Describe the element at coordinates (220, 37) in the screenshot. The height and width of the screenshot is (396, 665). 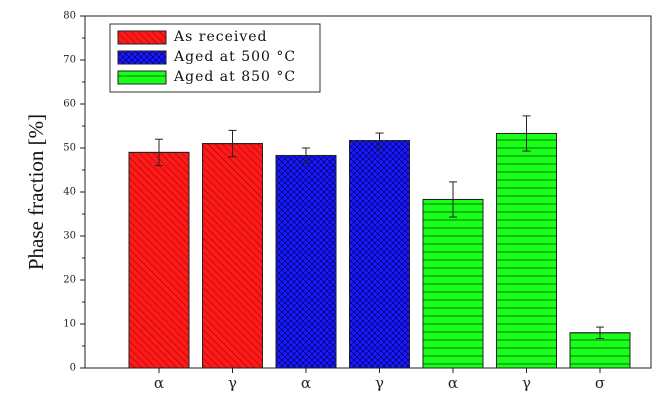
I see `legend-label: As received` at that location.